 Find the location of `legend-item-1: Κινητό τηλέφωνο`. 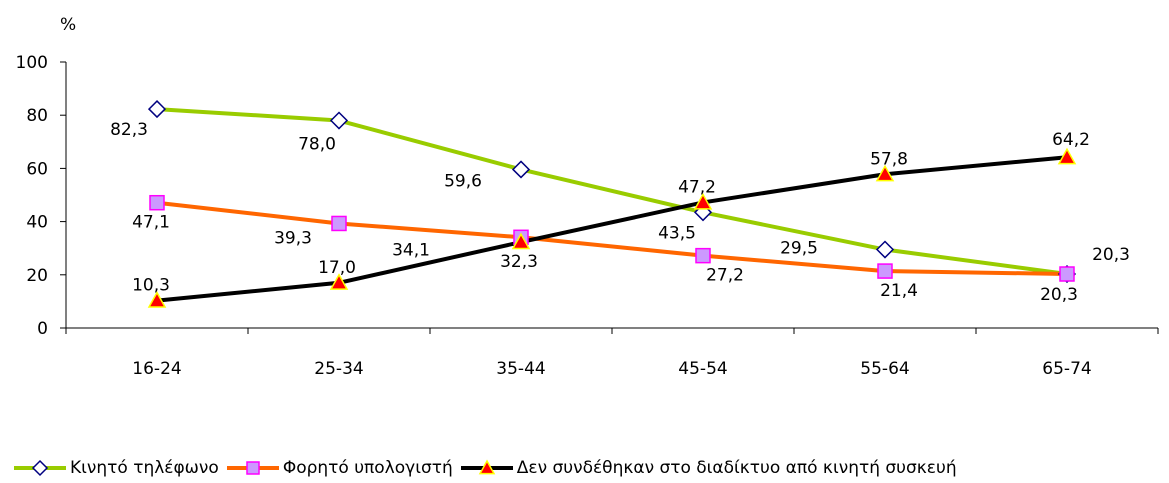

legend-item-1: Κινητό τηλέφωνο is located at coordinates (115, 468).